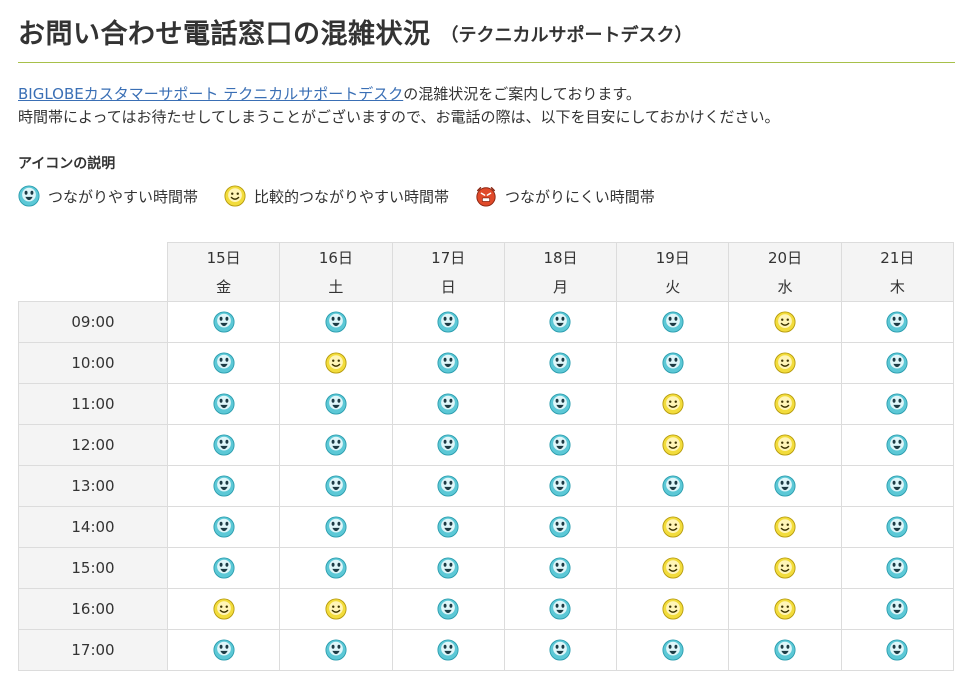 The image size is (973, 680). What do you see at coordinates (673, 257) in the screenshot?
I see `date-header: 19日` at bounding box center [673, 257].